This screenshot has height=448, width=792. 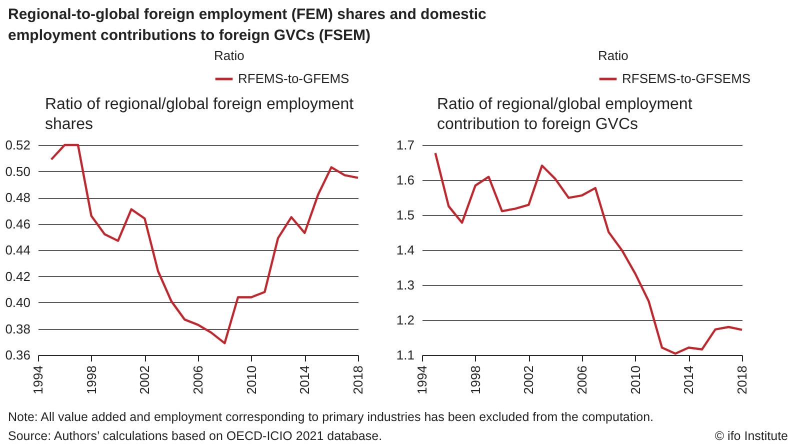 What do you see at coordinates (405, 320) in the screenshot?
I see `y-tick-label: 1.2` at bounding box center [405, 320].